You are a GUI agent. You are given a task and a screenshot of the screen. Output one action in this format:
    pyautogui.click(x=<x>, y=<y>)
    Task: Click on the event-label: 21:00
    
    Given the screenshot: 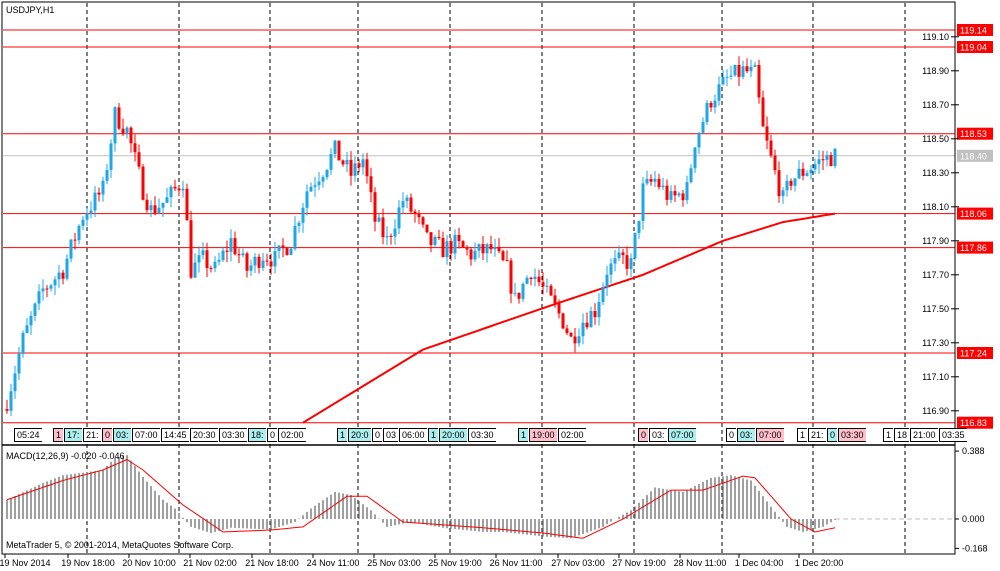 What is the action you would take?
    pyautogui.click(x=924, y=435)
    